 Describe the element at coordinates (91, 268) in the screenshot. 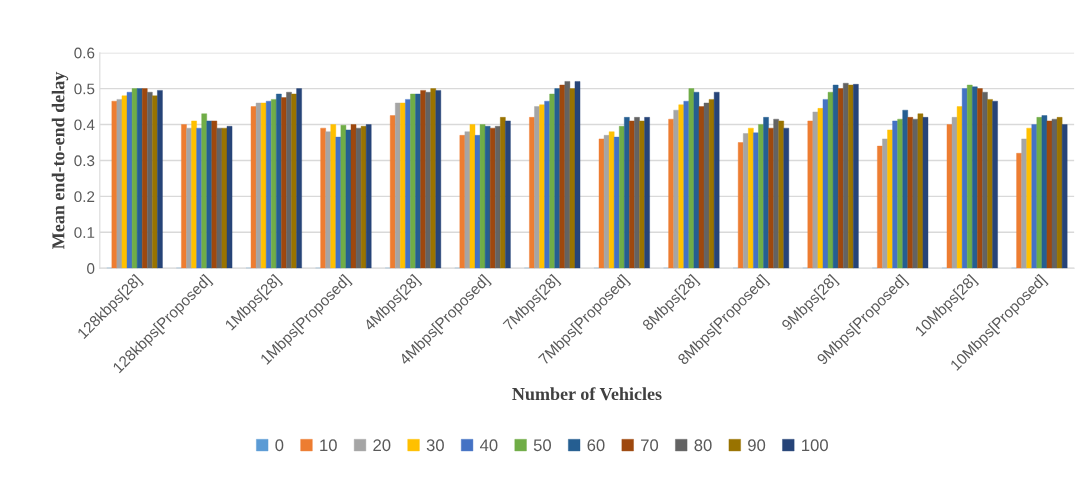

I see `y-tick-label: 0` at that location.